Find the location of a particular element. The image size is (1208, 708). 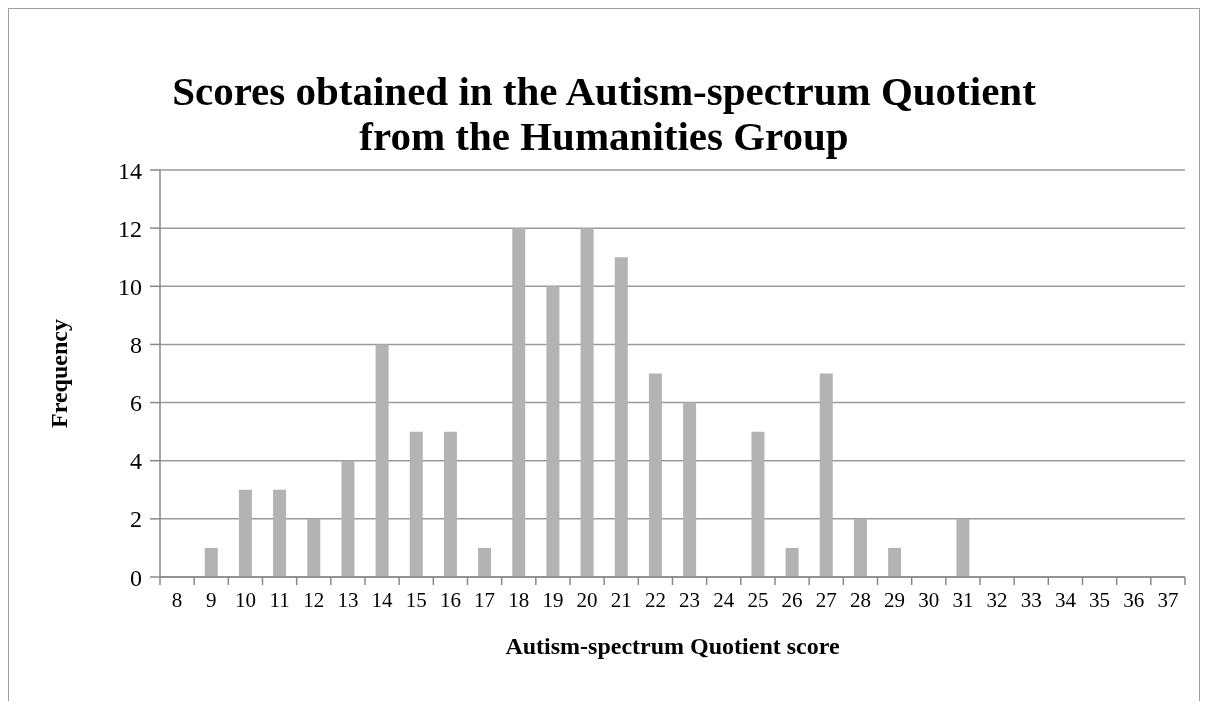

y-axis-title: Frequency is located at coordinates (58, 373).